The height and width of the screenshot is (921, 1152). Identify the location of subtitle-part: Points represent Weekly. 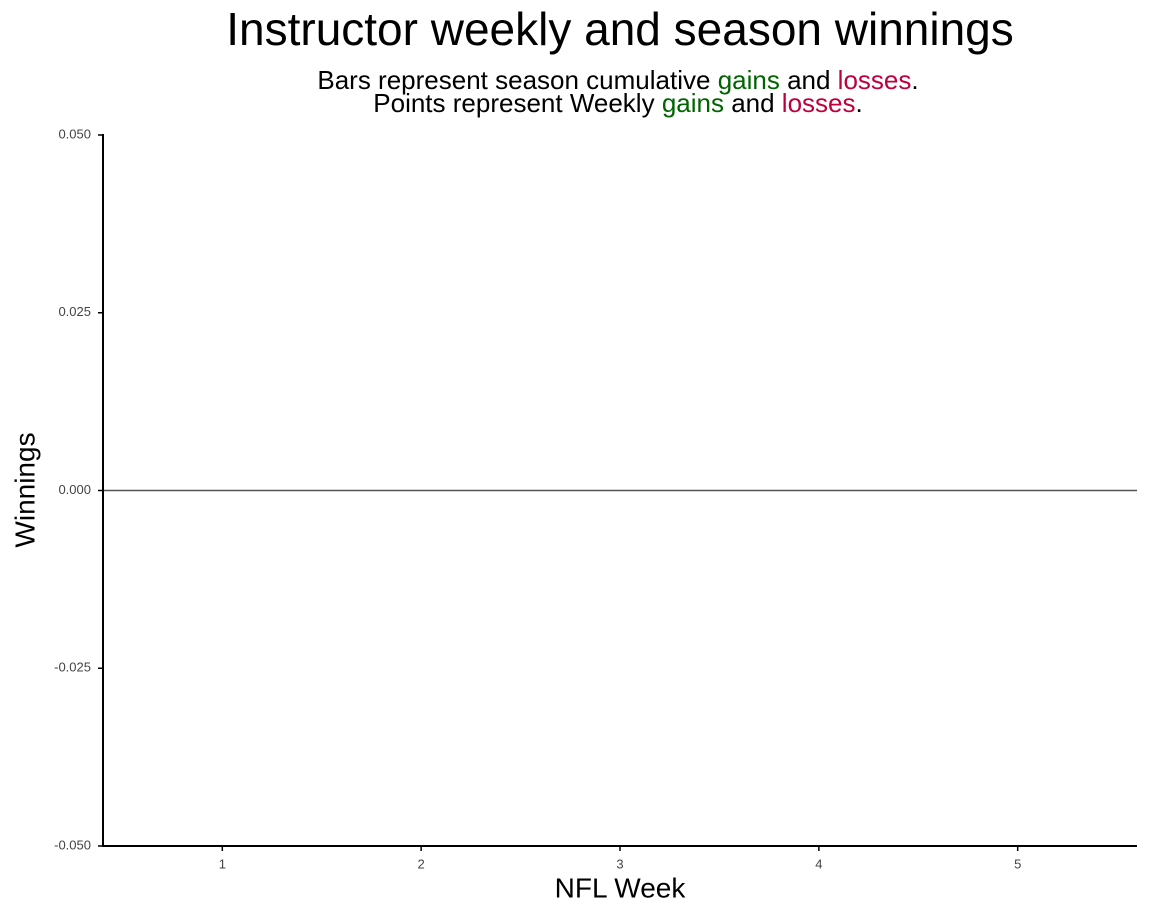
(517, 103).